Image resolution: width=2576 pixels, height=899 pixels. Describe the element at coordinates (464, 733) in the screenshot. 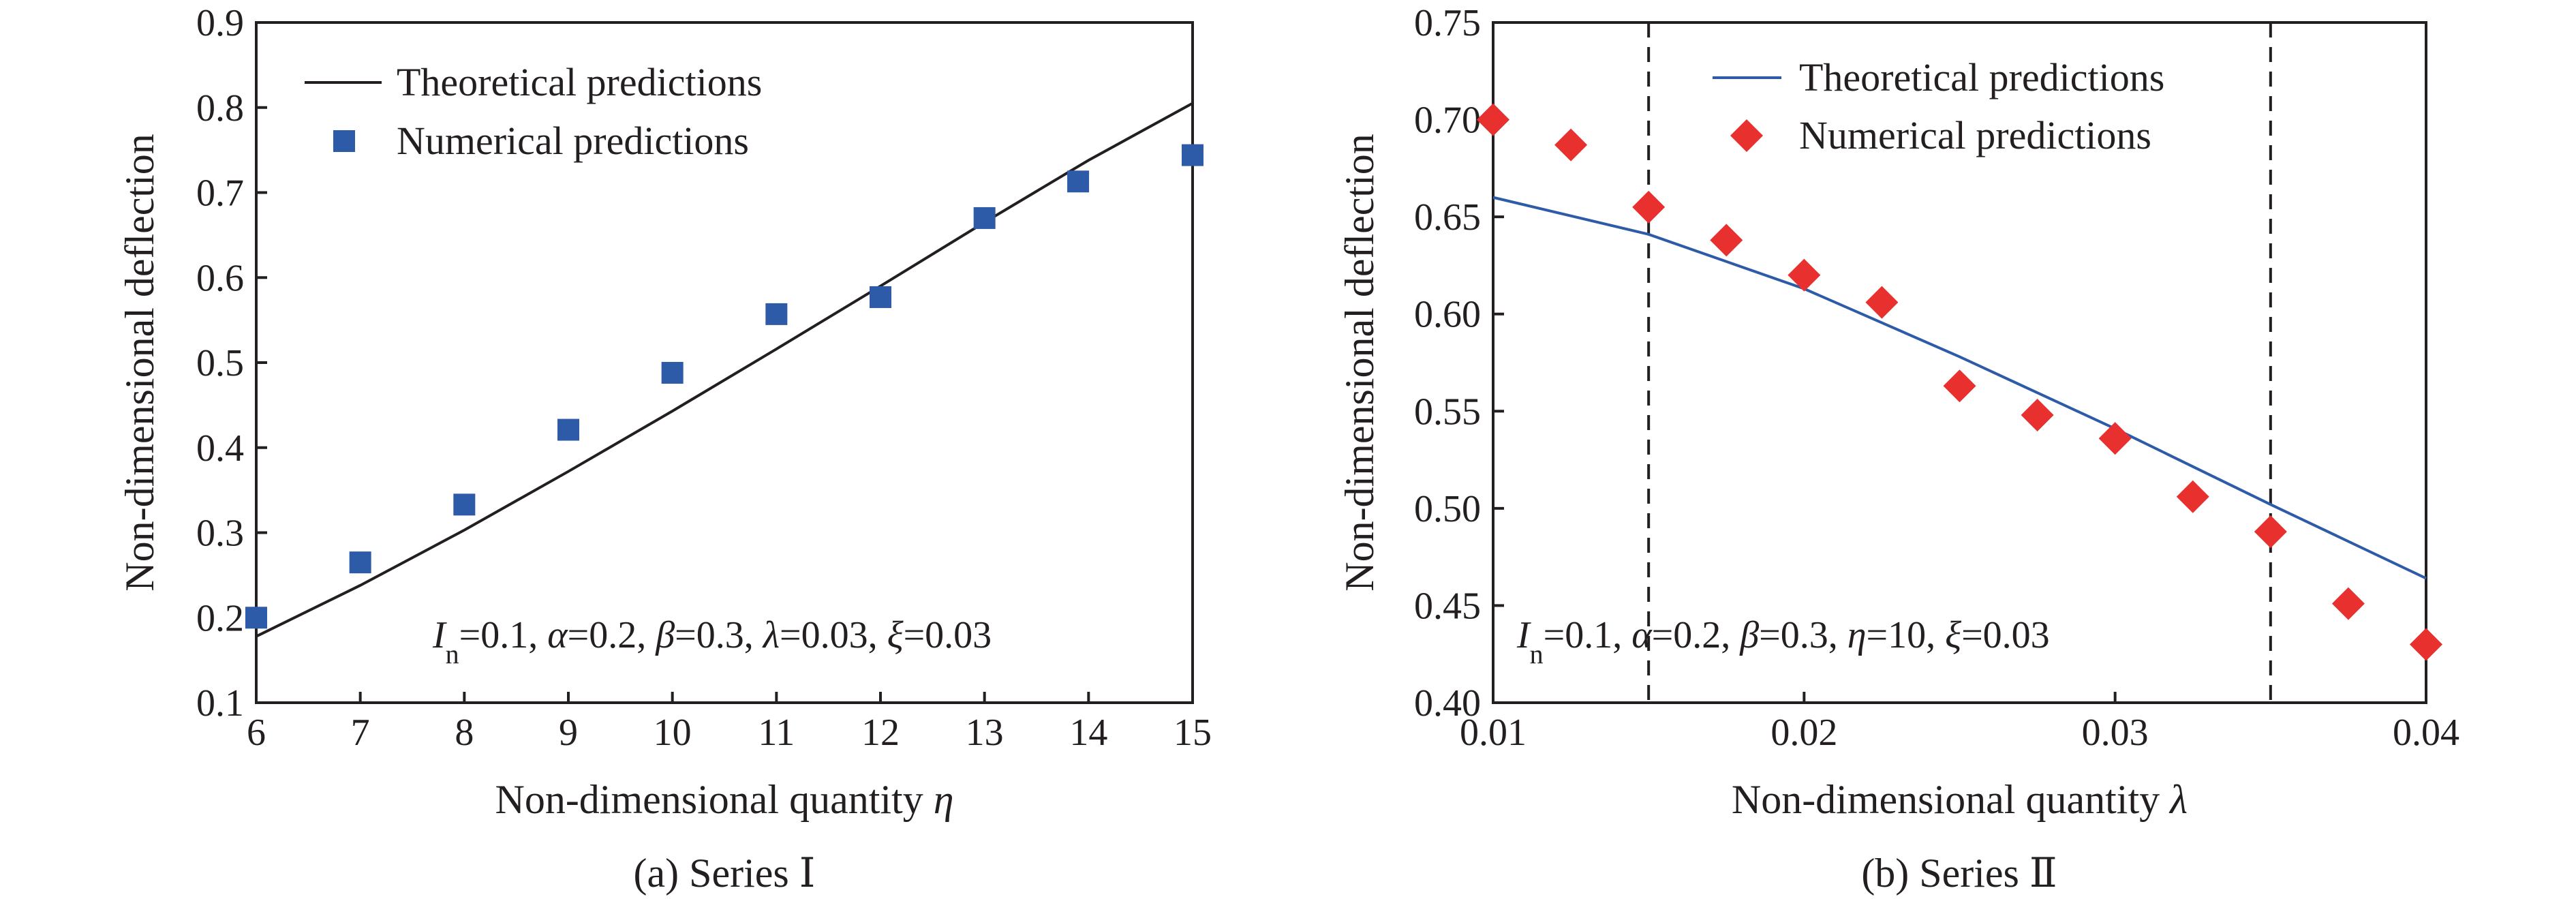

I see `x-tick-label: 8` at that location.